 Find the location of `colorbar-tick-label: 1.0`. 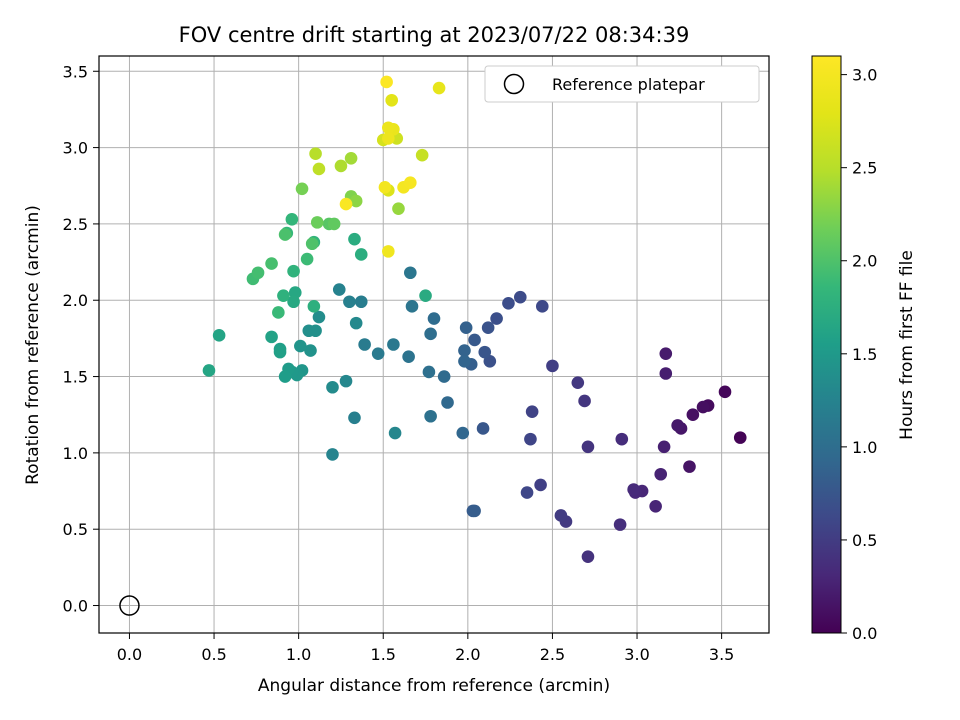

colorbar-tick-label: 1.0 is located at coordinates (864, 447).